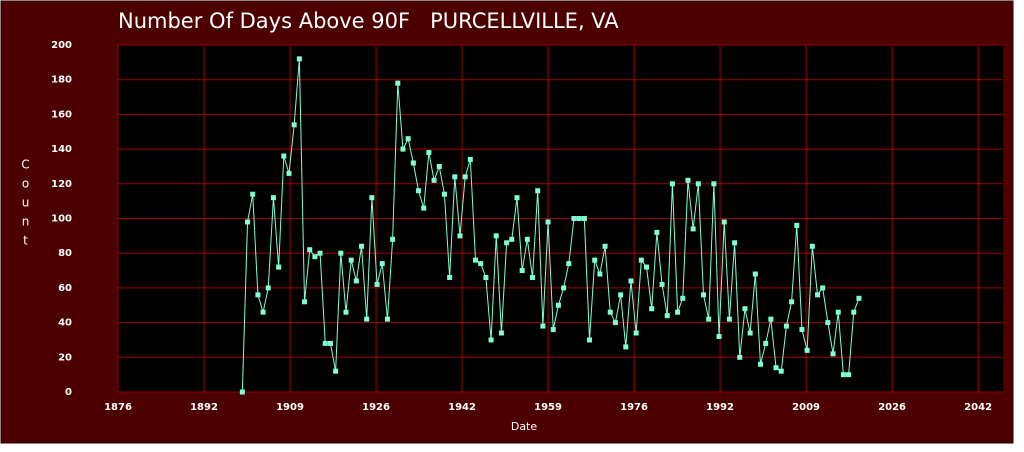 Image resolution: width=1024 pixels, height=452 pixels. What do you see at coordinates (61, 80) in the screenshot?
I see `y-tick-label: 180` at bounding box center [61, 80].